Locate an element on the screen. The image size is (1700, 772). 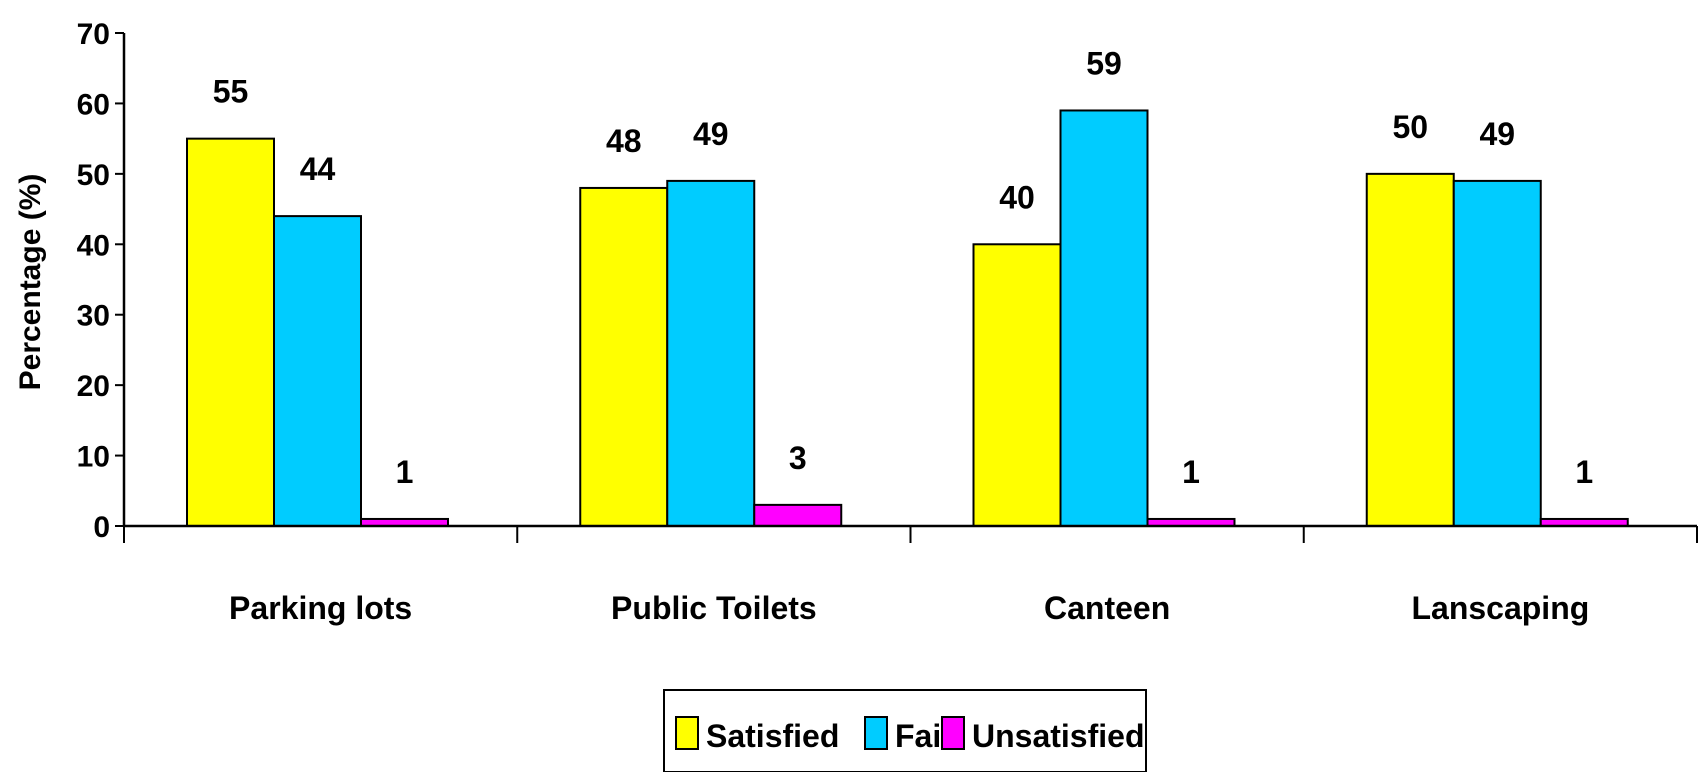
data-label-satisfied-3: 40 is located at coordinates (1017, 197).